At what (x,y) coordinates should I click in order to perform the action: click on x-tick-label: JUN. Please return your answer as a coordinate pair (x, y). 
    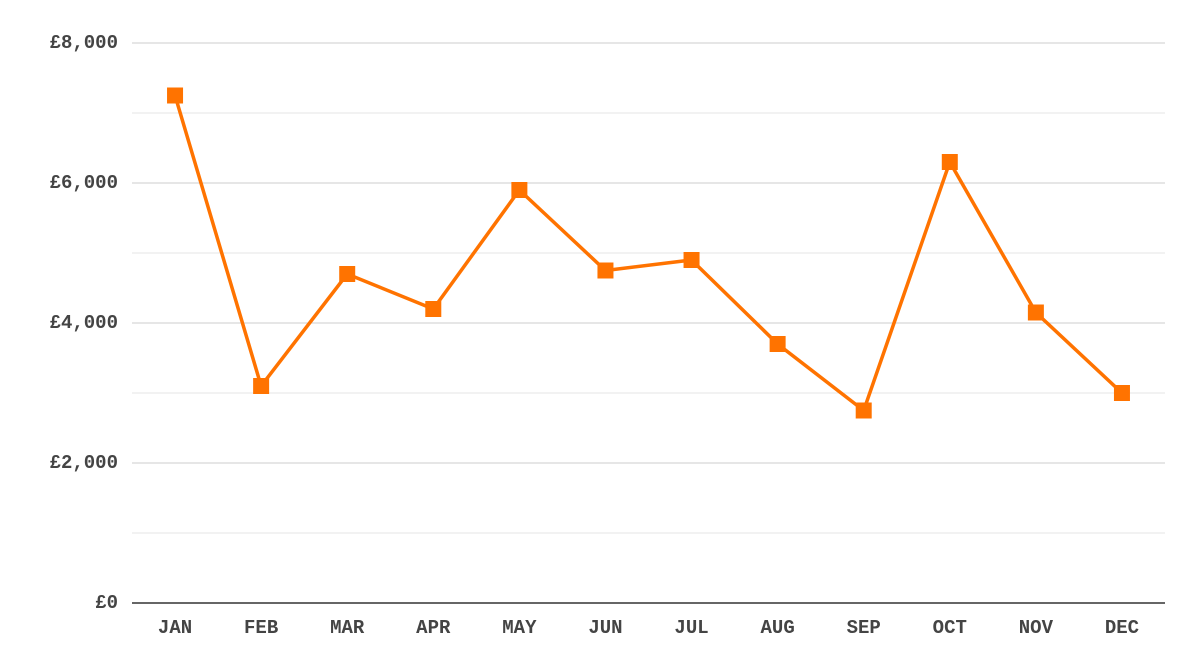
    Looking at the image, I should click on (605, 628).